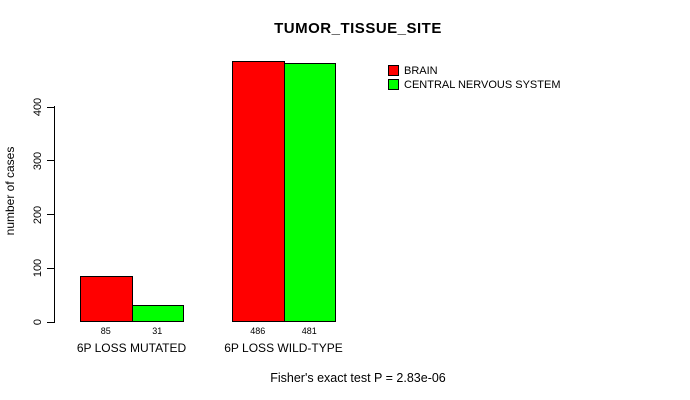  Describe the element at coordinates (393, 84) in the screenshot. I see `legend-swatch-central-nervous-system` at that location.